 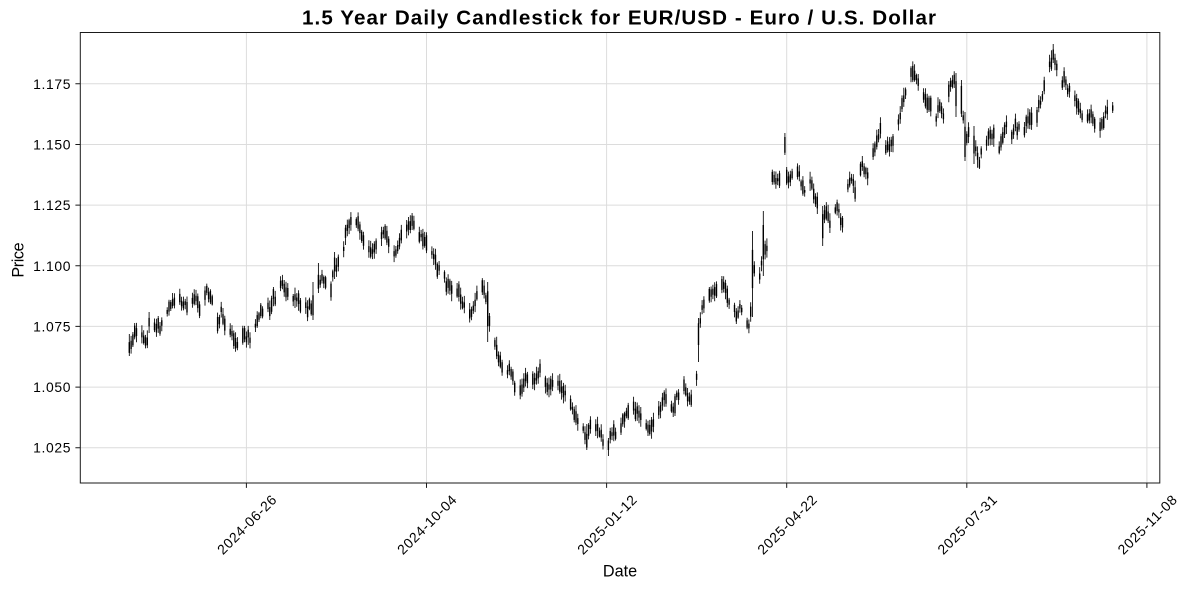 What do you see at coordinates (52, 205) in the screenshot?
I see `svg-text: 1.125` at bounding box center [52, 205].